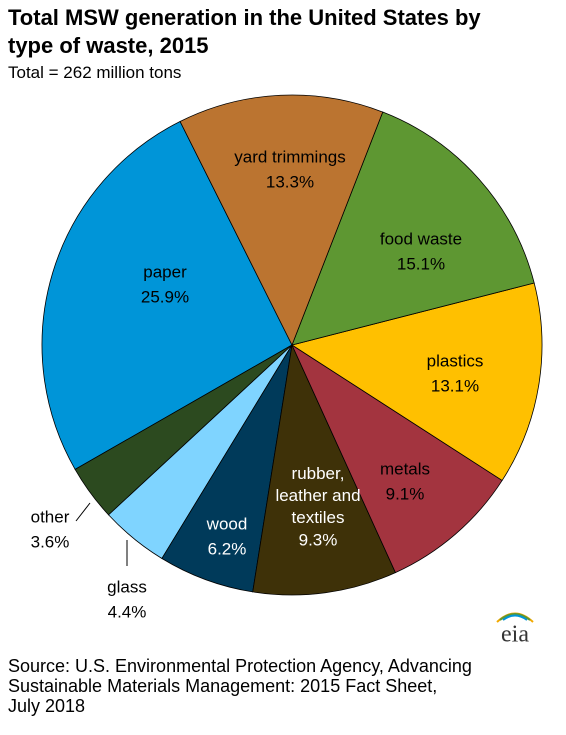 The image size is (566, 735). Describe the element at coordinates (455, 360) in the screenshot. I see `slice-label: plastics` at that location.